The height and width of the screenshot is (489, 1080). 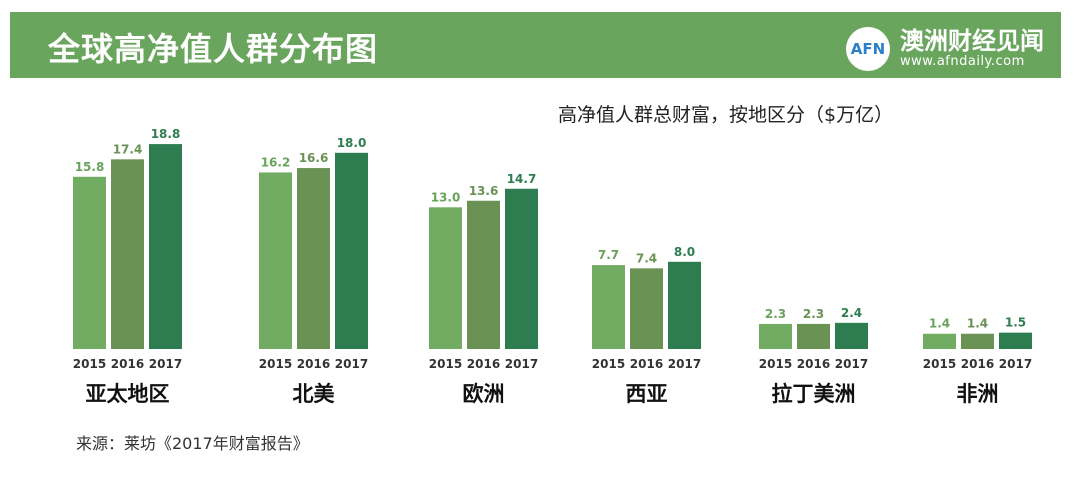 I want to click on value-label: 16.2, so click(x=276, y=162).